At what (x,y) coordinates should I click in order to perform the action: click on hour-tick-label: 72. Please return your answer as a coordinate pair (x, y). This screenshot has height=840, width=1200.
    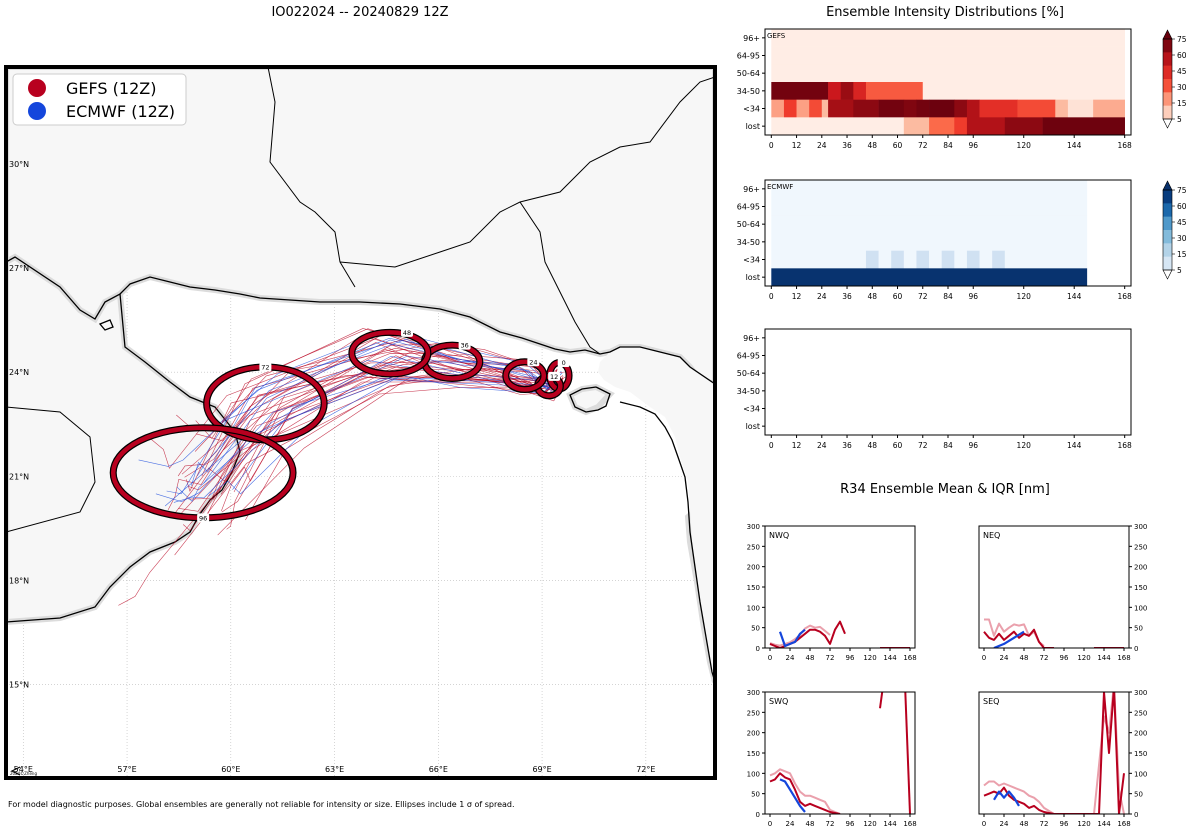
    Looking at the image, I should click on (923, 145).